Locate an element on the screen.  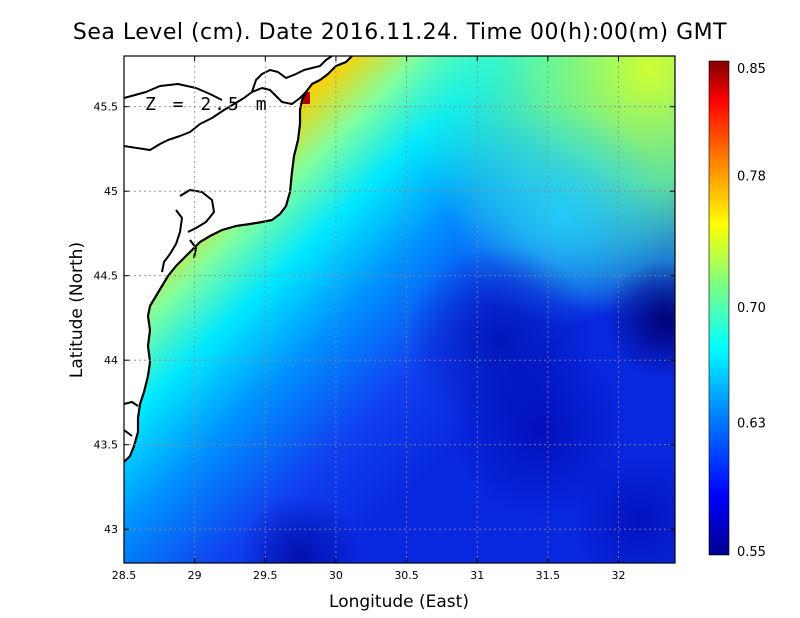
colorbar-ticks: 0.85 0.78 0.70 0.63 0.55 is located at coordinates (751, 311).